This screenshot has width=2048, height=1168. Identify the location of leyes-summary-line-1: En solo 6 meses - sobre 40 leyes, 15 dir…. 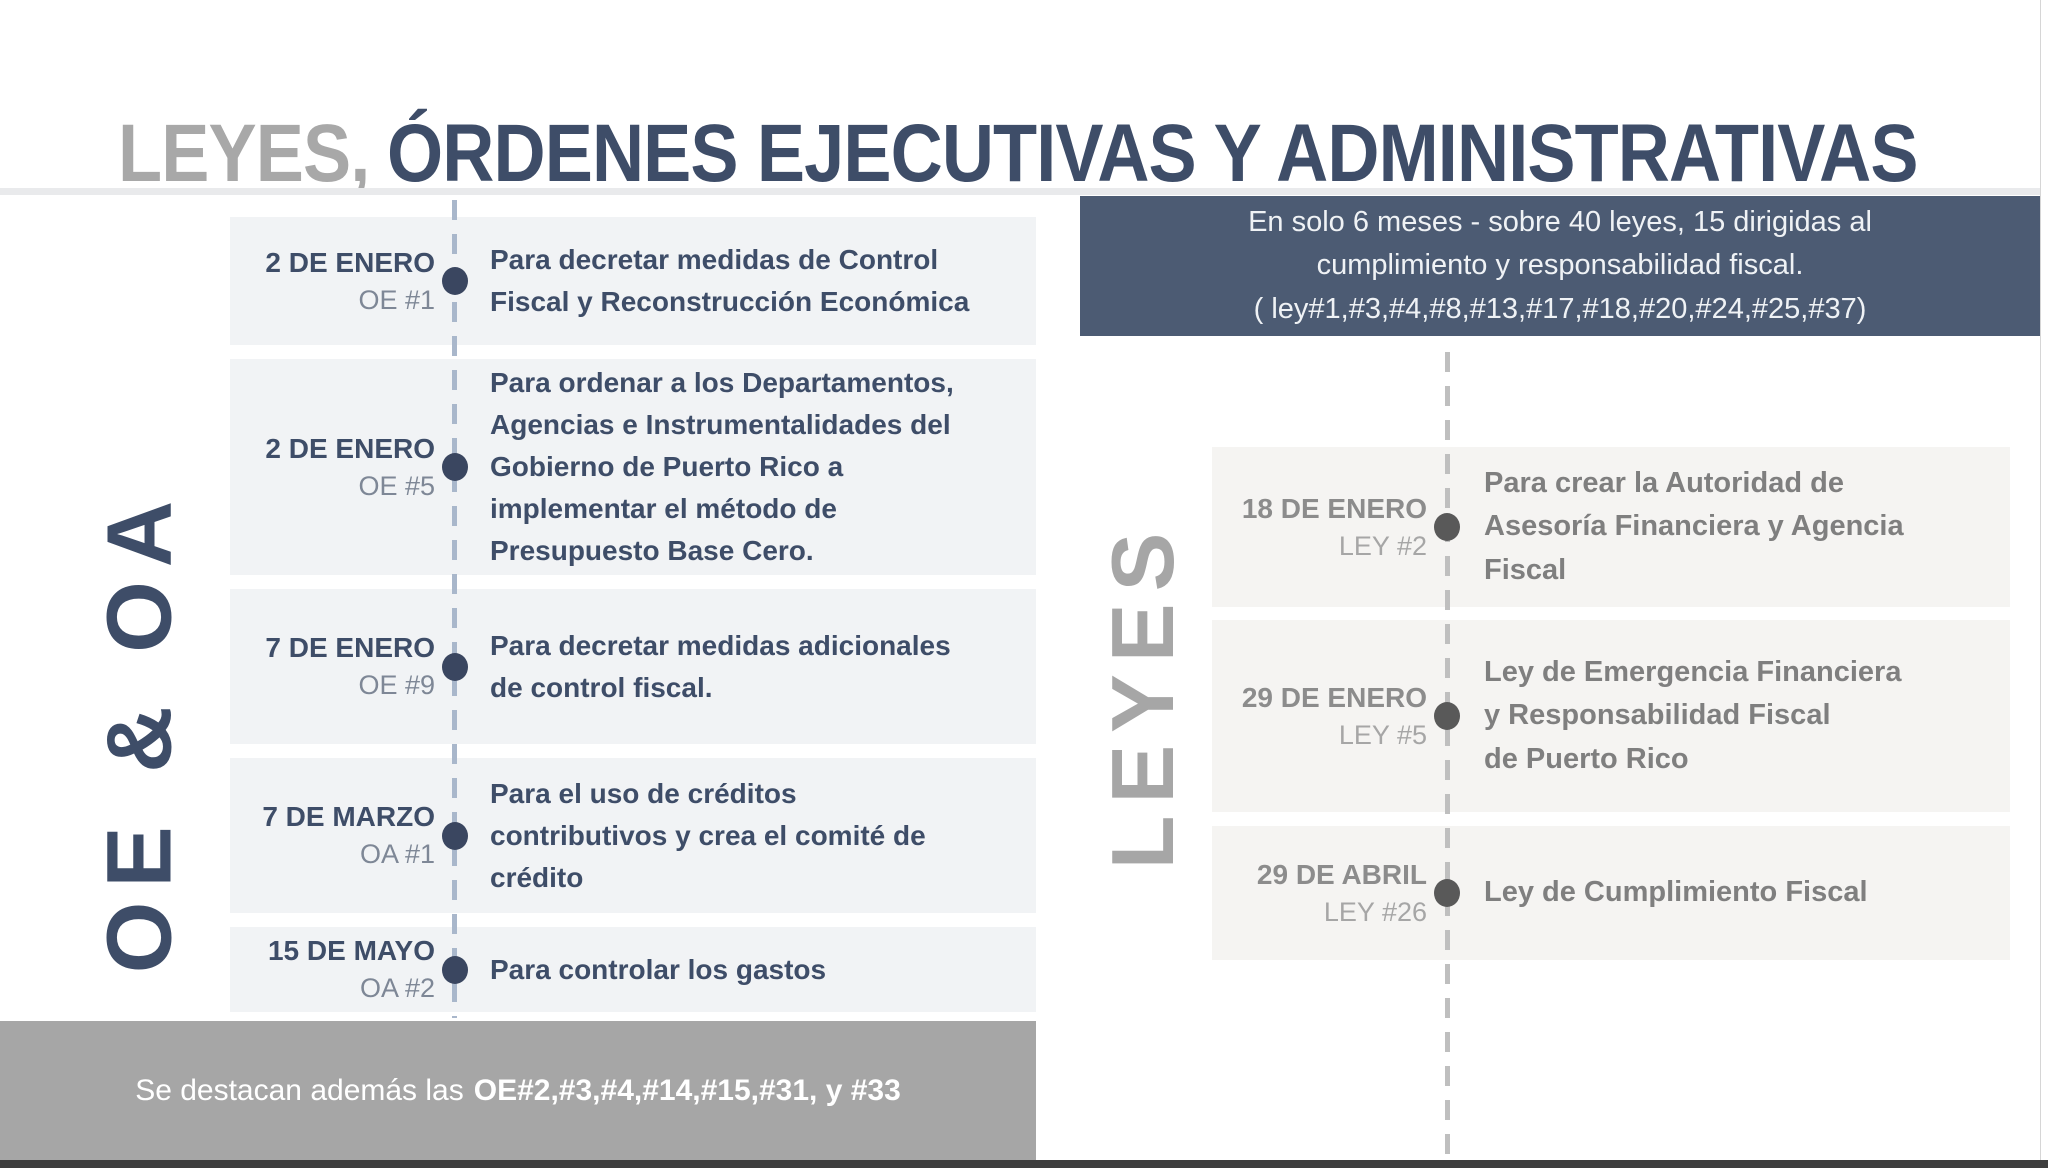
(1560, 221).